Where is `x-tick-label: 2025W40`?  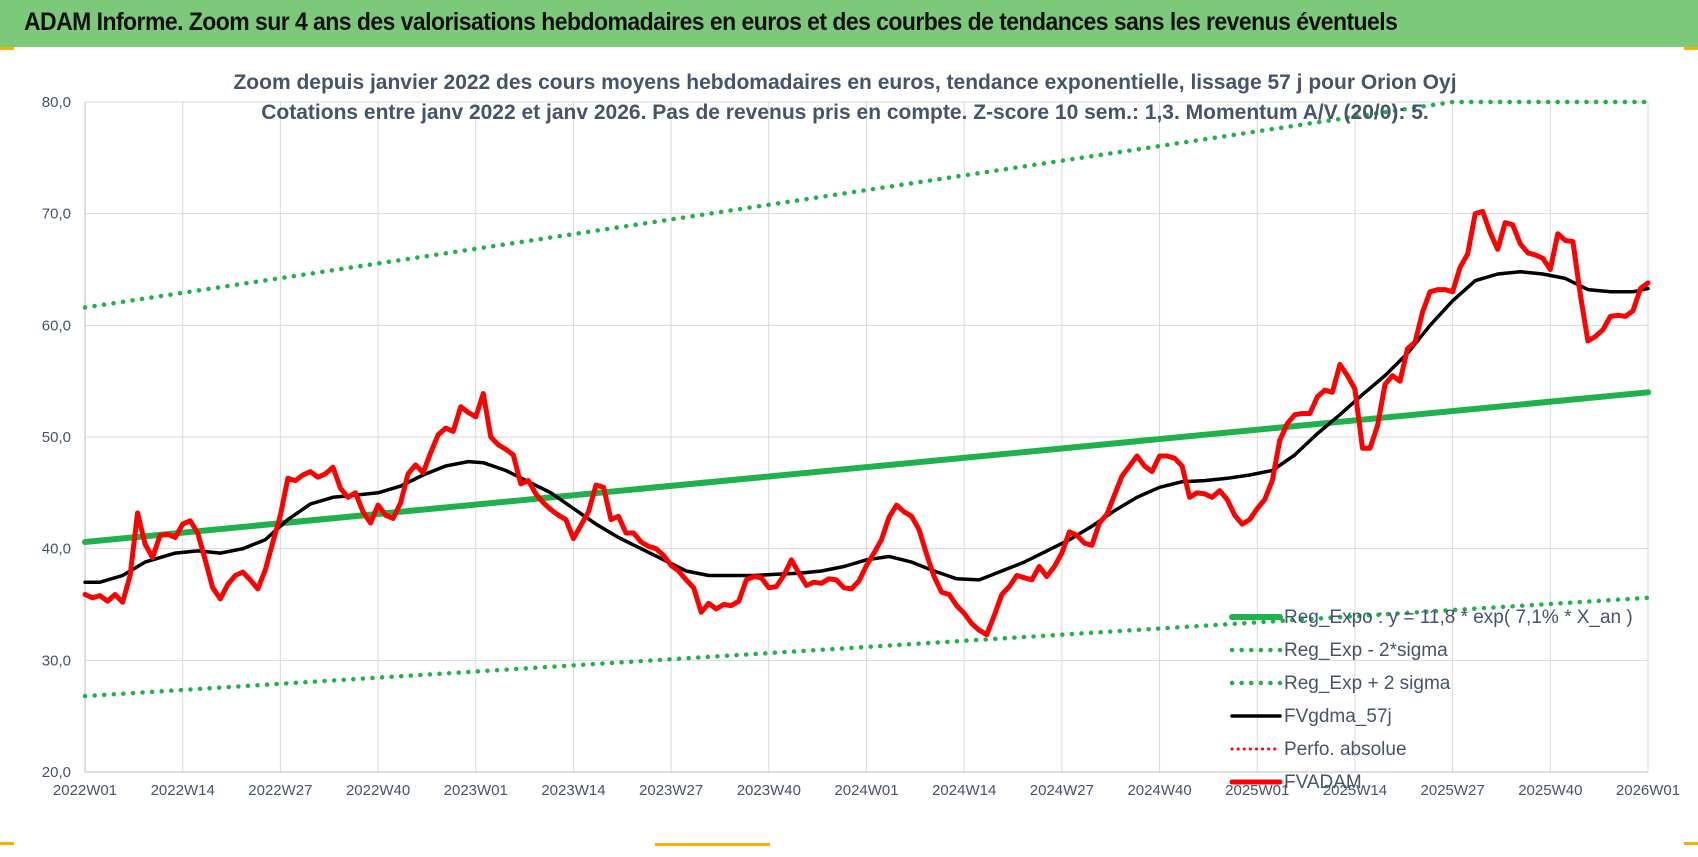 x-tick-label: 2025W40 is located at coordinates (1550, 790).